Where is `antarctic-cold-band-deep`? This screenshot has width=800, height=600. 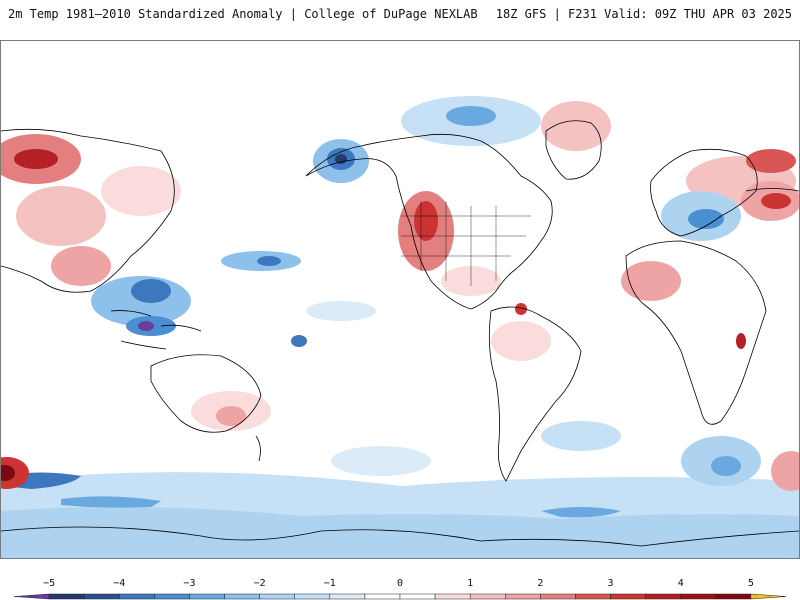 antarctic-cold-band-deep is located at coordinates (400, 532).